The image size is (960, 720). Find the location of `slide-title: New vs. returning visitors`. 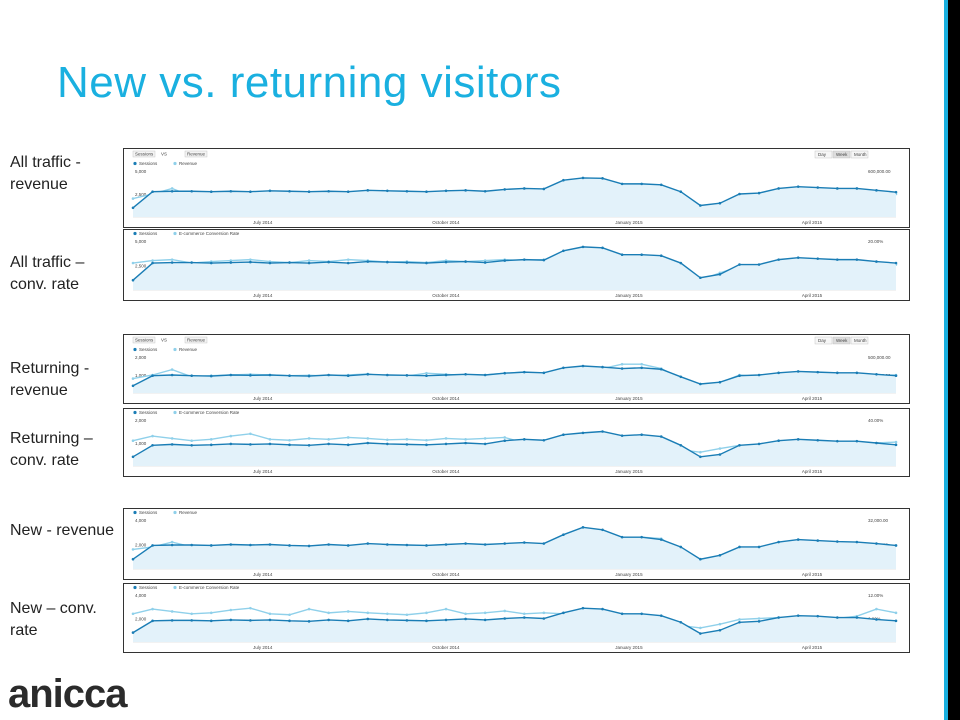

slide-title: New vs. returning visitors is located at coordinates (309, 82).